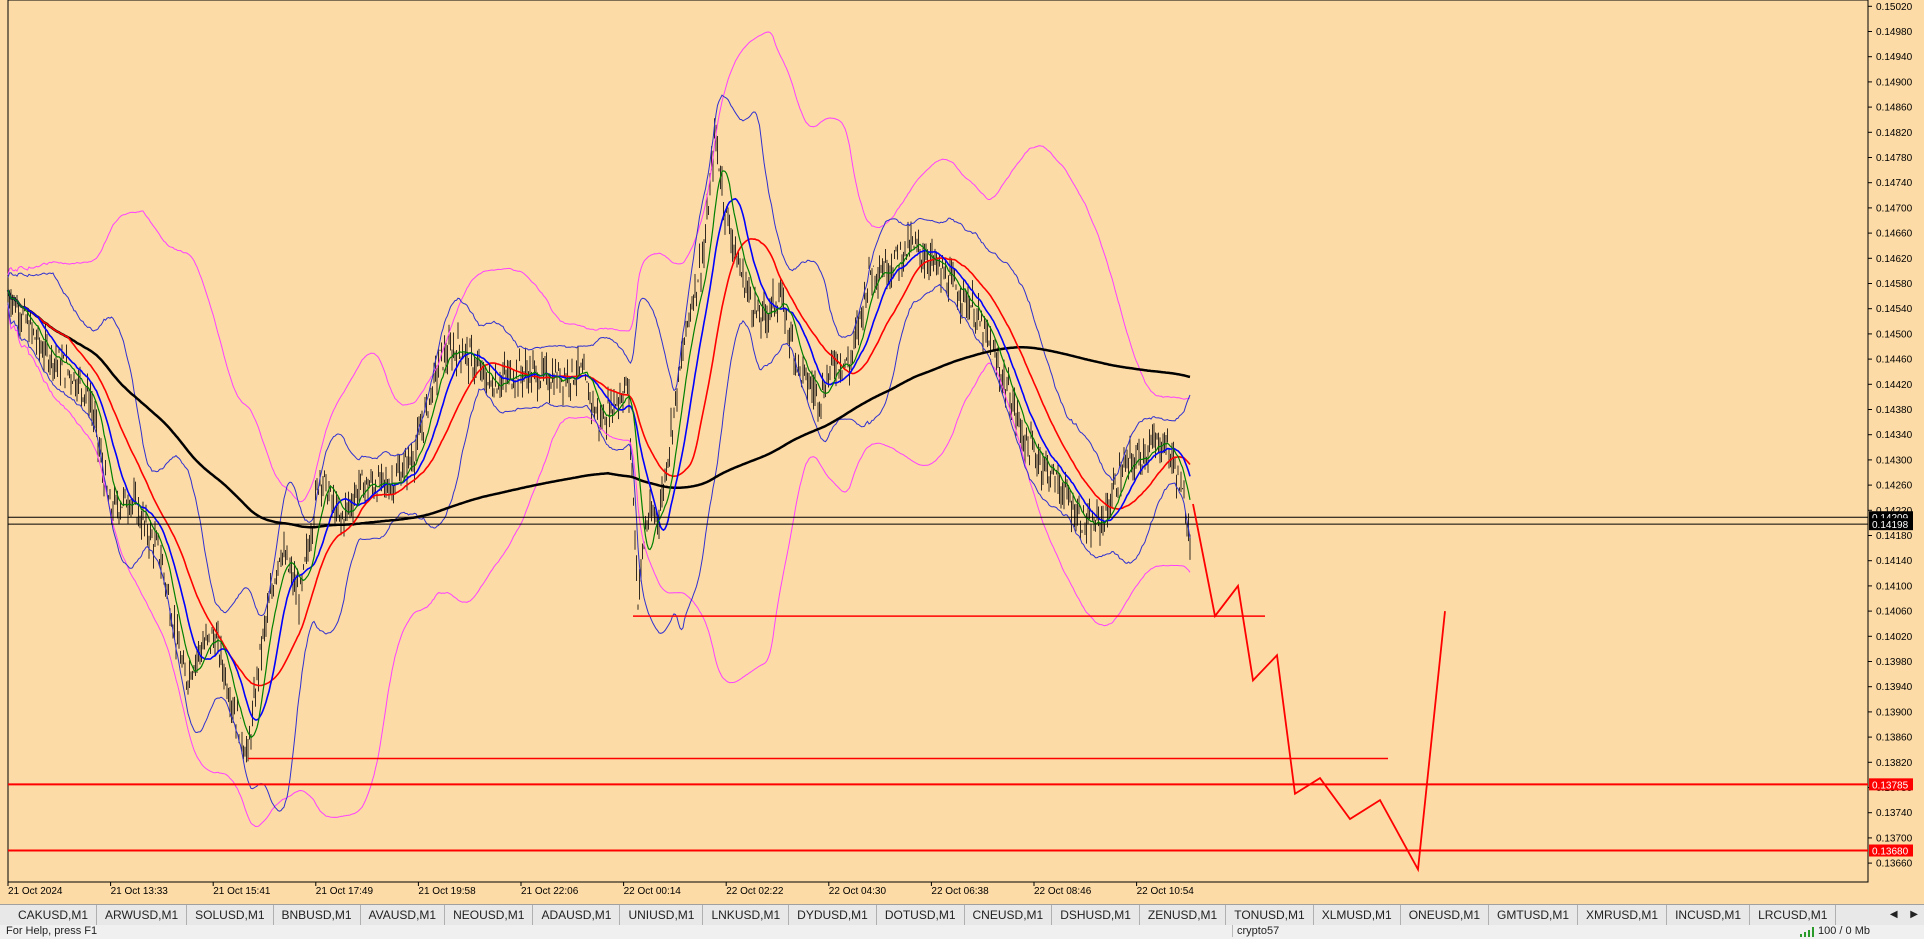 This screenshot has height=939, width=1924. What do you see at coordinates (1894, 435) in the screenshot?
I see `price-axis-label: 0.14340` at bounding box center [1894, 435].